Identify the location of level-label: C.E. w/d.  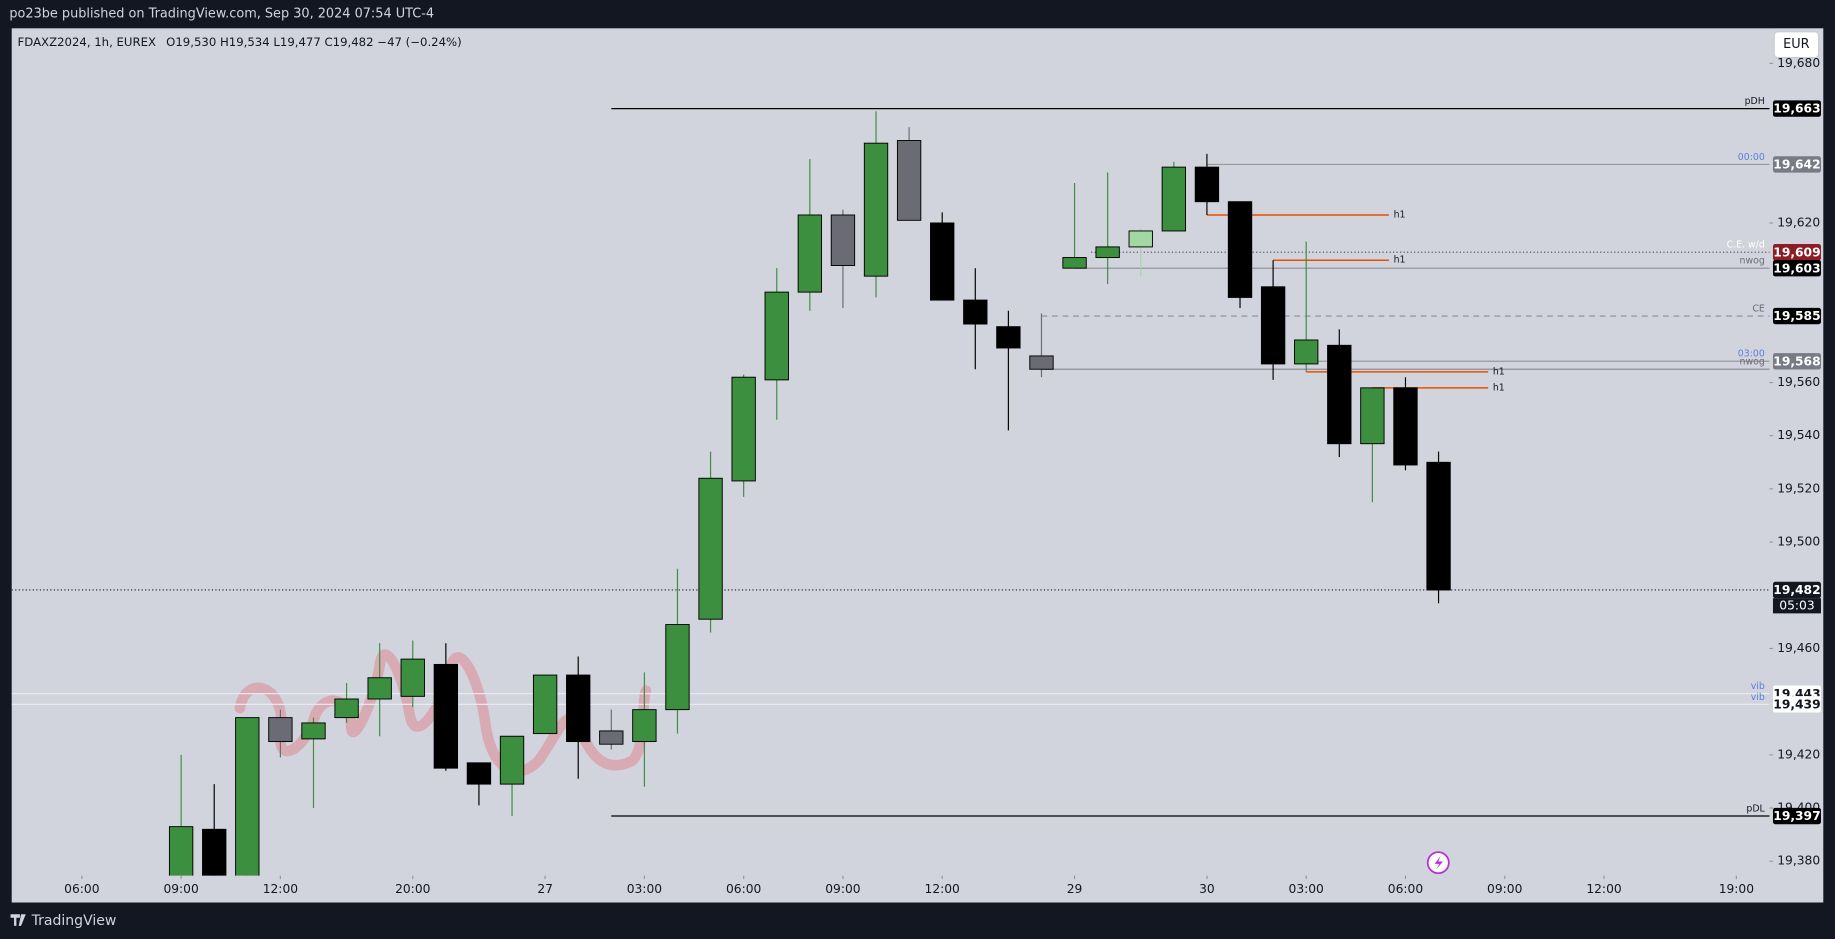
(1746, 245).